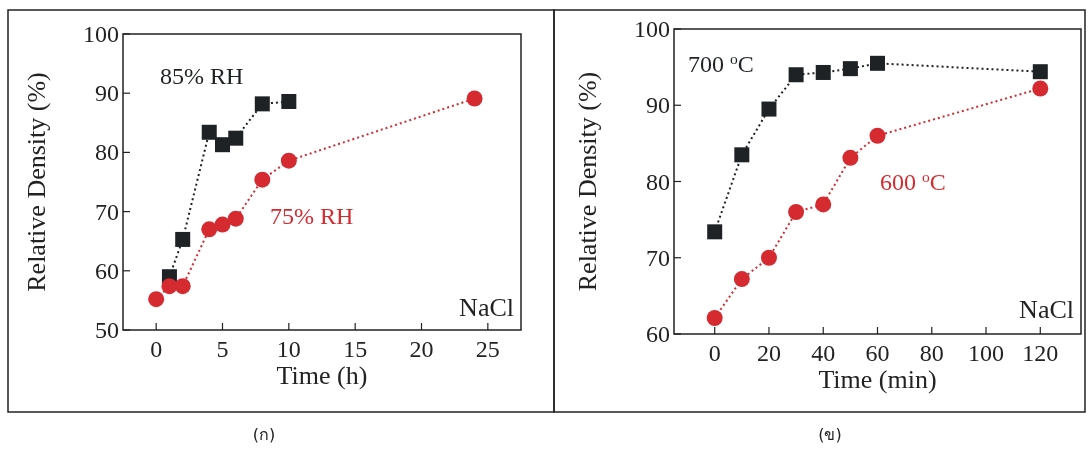 This screenshot has height=452, width=1091. I want to click on series-label: 75% RH, so click(312, 216).